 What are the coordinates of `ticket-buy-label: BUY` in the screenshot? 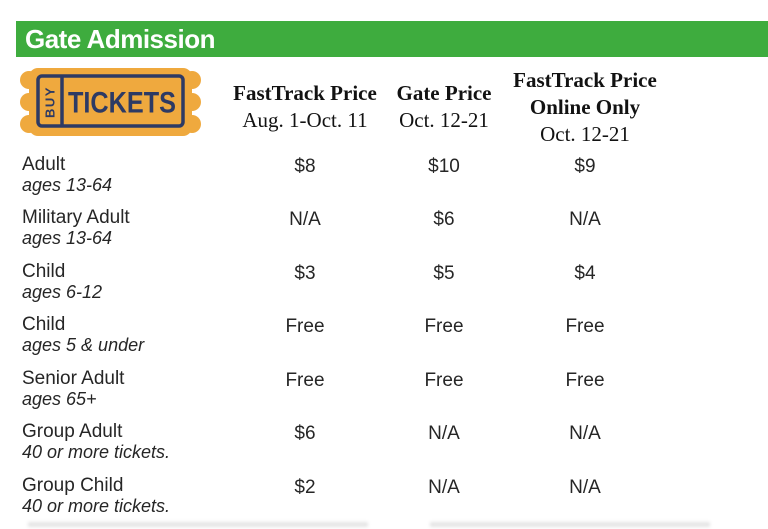 It's located at (50, 102).